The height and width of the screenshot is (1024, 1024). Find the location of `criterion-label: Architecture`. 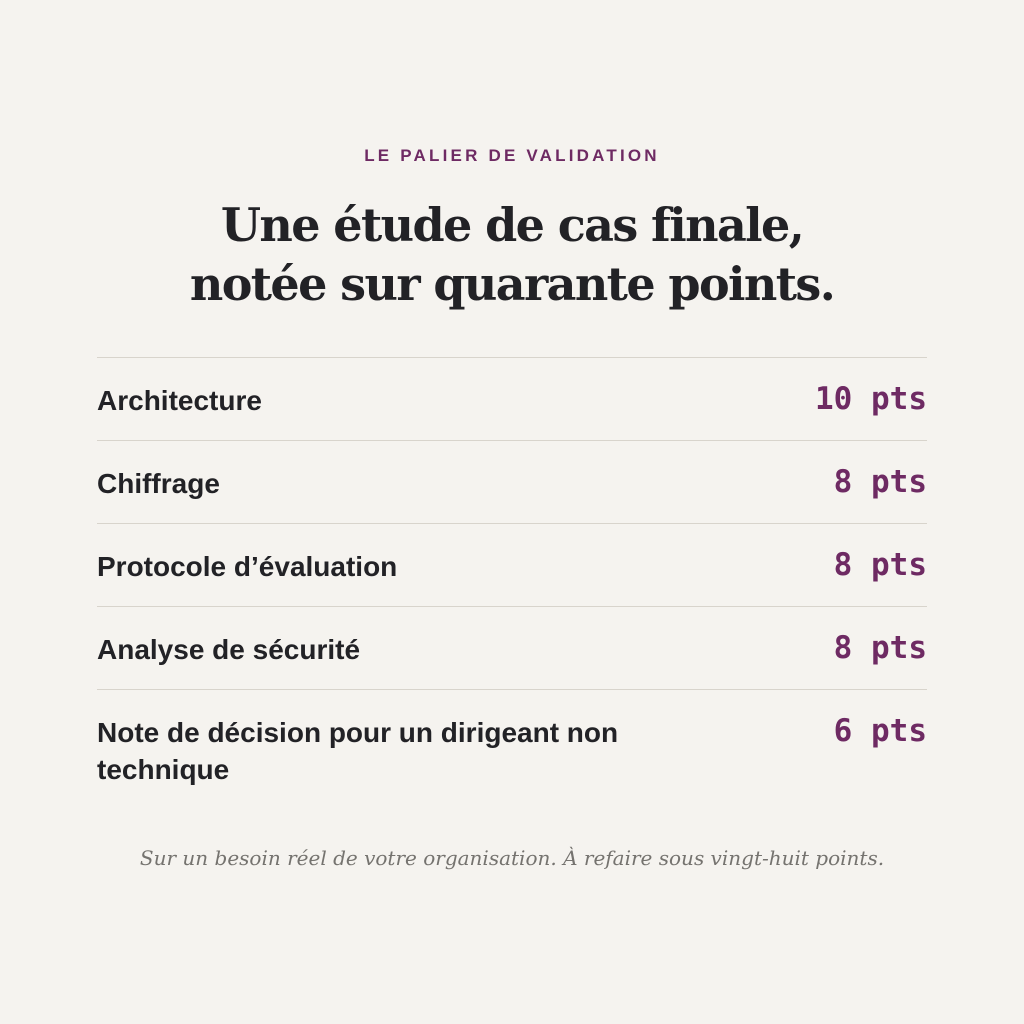

criterion-label: Architecture is located at coordinates (179, 400).